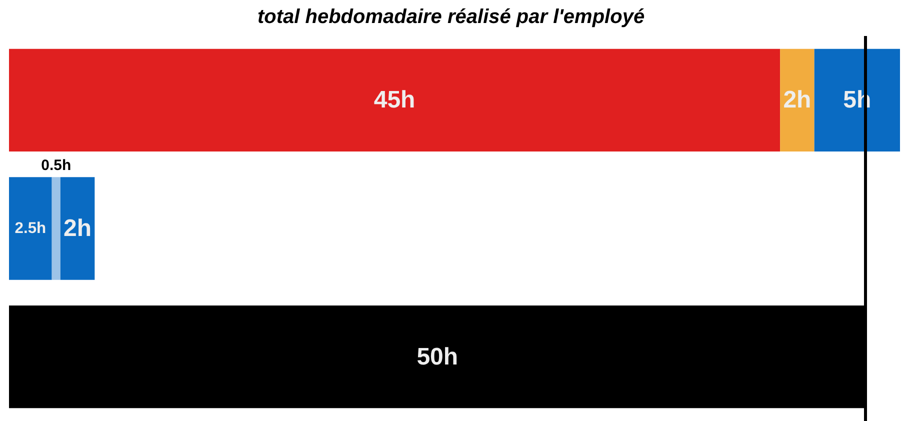 Image resolution: width=902 pixels, height=421 pixels. Describe the element at coordinates (56, 165) in the screenshot. I see `data-label: 0.5h` at that location.